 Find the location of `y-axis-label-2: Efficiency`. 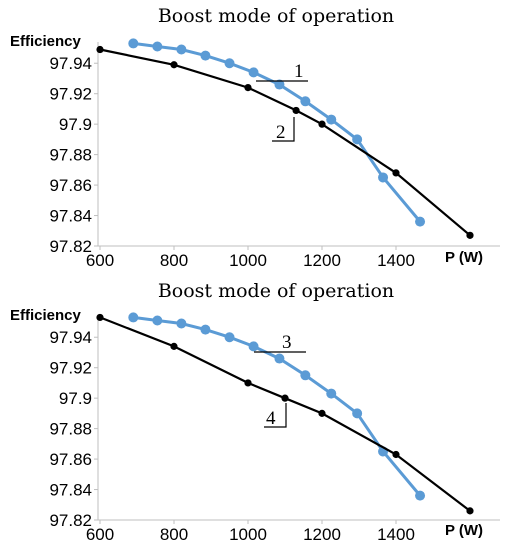

y-axis-label-2: Efficiency is located at coordinates (46, 315).